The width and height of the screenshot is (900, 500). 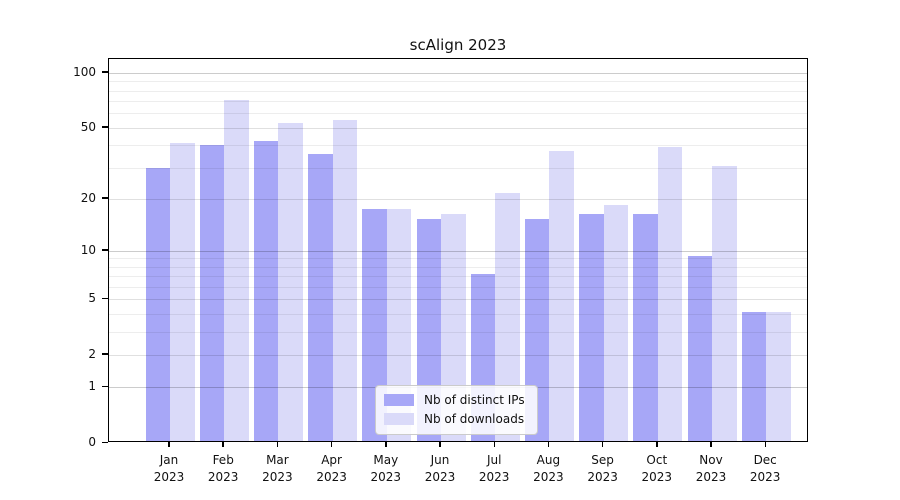 What do you see at coordinates (440, 469) in the screenshot?
I see `x-tick-label-jun: Jun 2023` at bounding box center [440, 469].